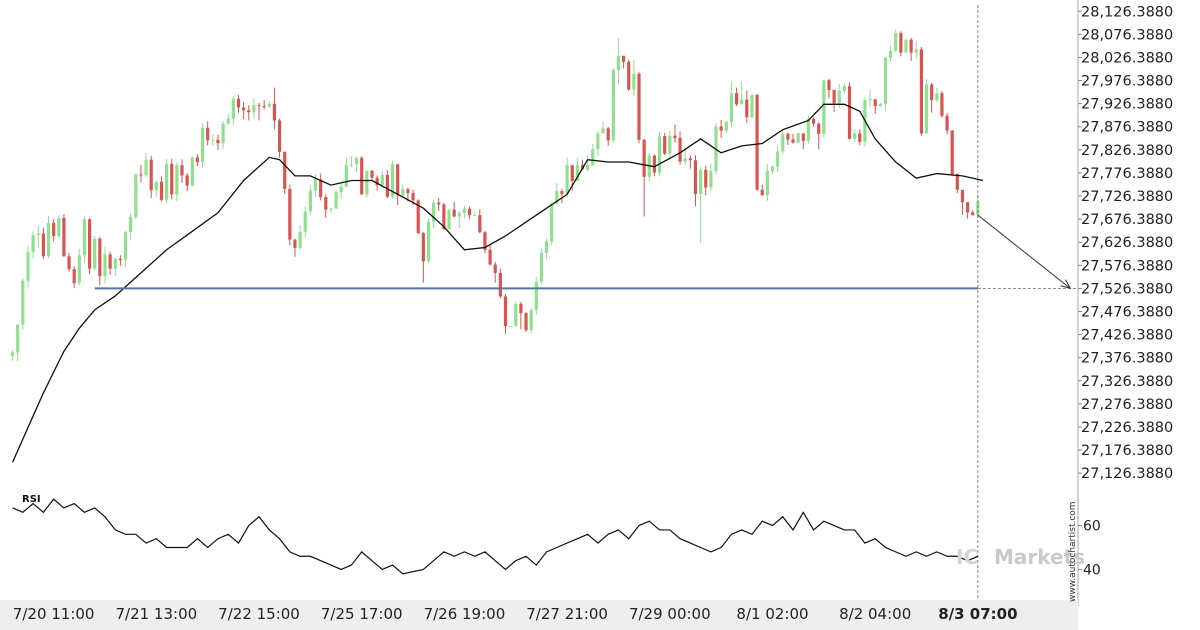  Describe the element at coordinates (1127, 359) in the screenshot. I see `price-tick-label: 27,376.3880` at that location.